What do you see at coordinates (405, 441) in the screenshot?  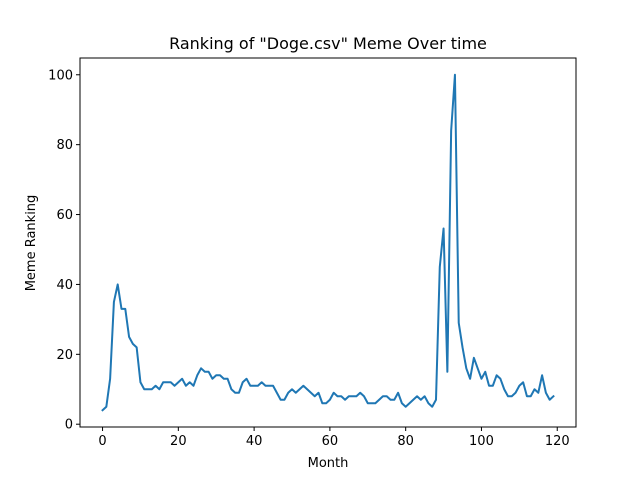 I see `x-tick-label: 80` at bounding box center [405, 441].